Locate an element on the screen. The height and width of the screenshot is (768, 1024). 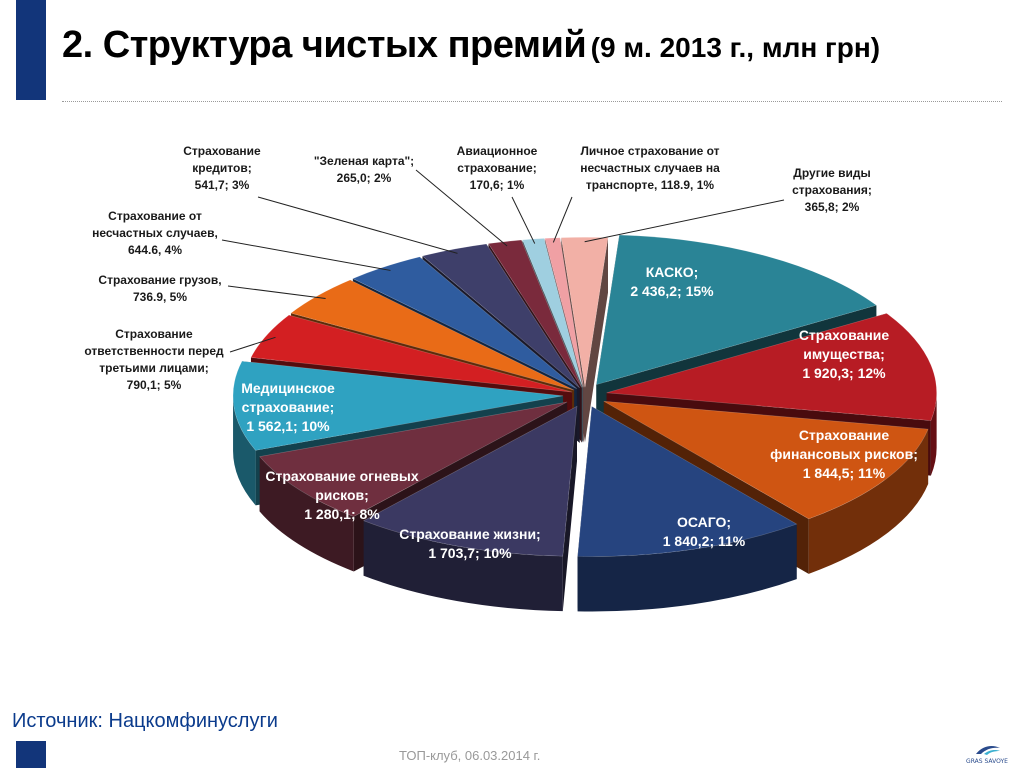
slice-label-0: КАСКО; 2 436,2; 15% is located at coordinates (672, 281).